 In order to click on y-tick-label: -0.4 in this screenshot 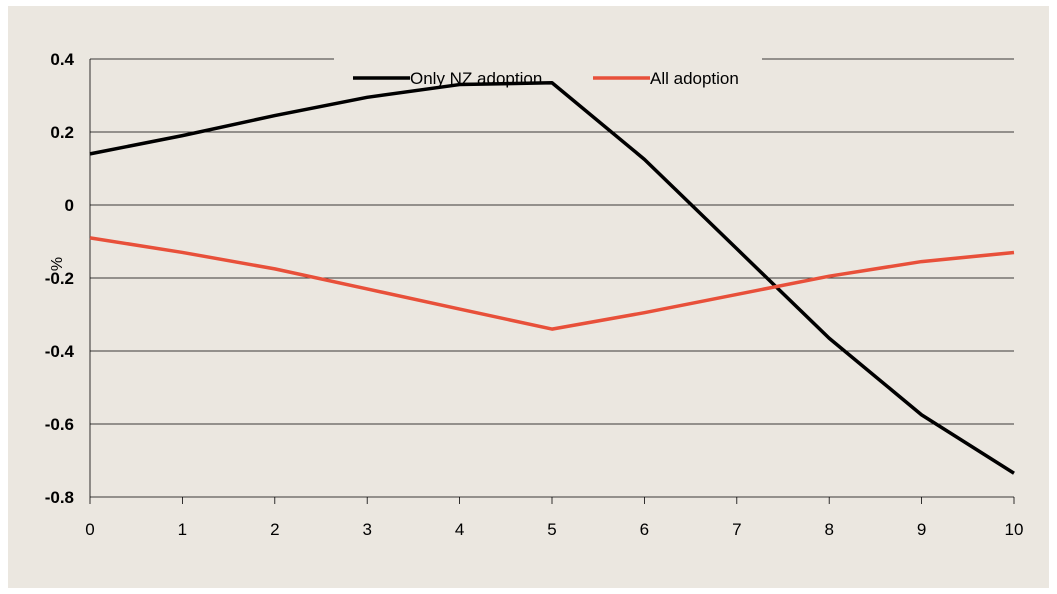, I will do `click(60, 351)`.